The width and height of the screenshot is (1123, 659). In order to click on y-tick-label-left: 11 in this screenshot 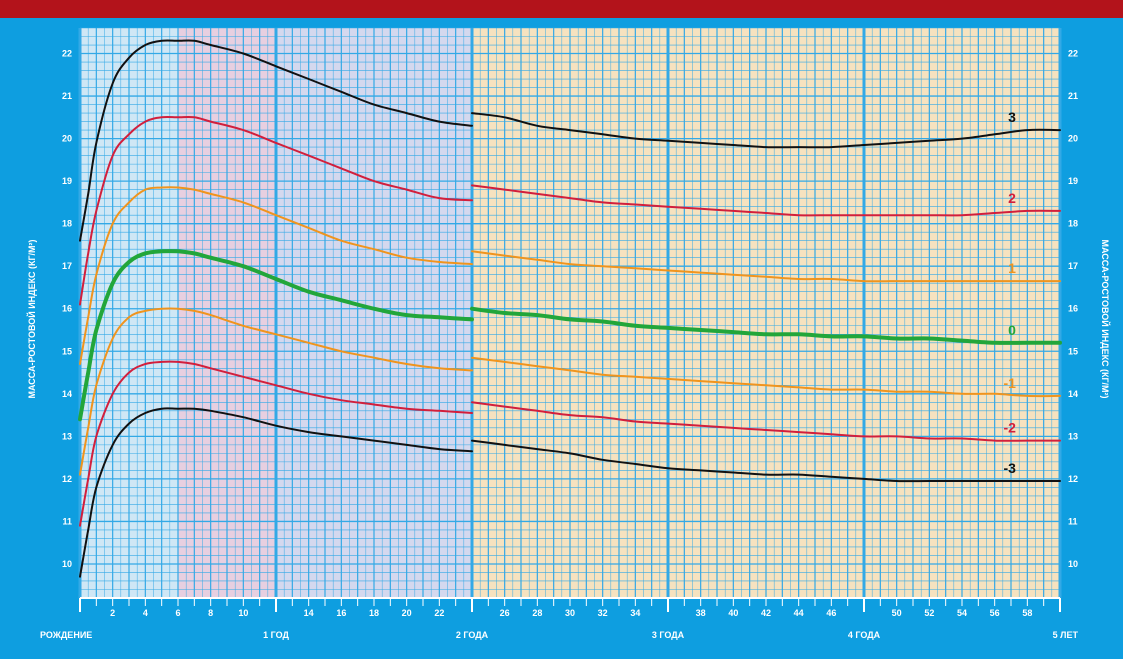, I will do `click(67, 521)`.